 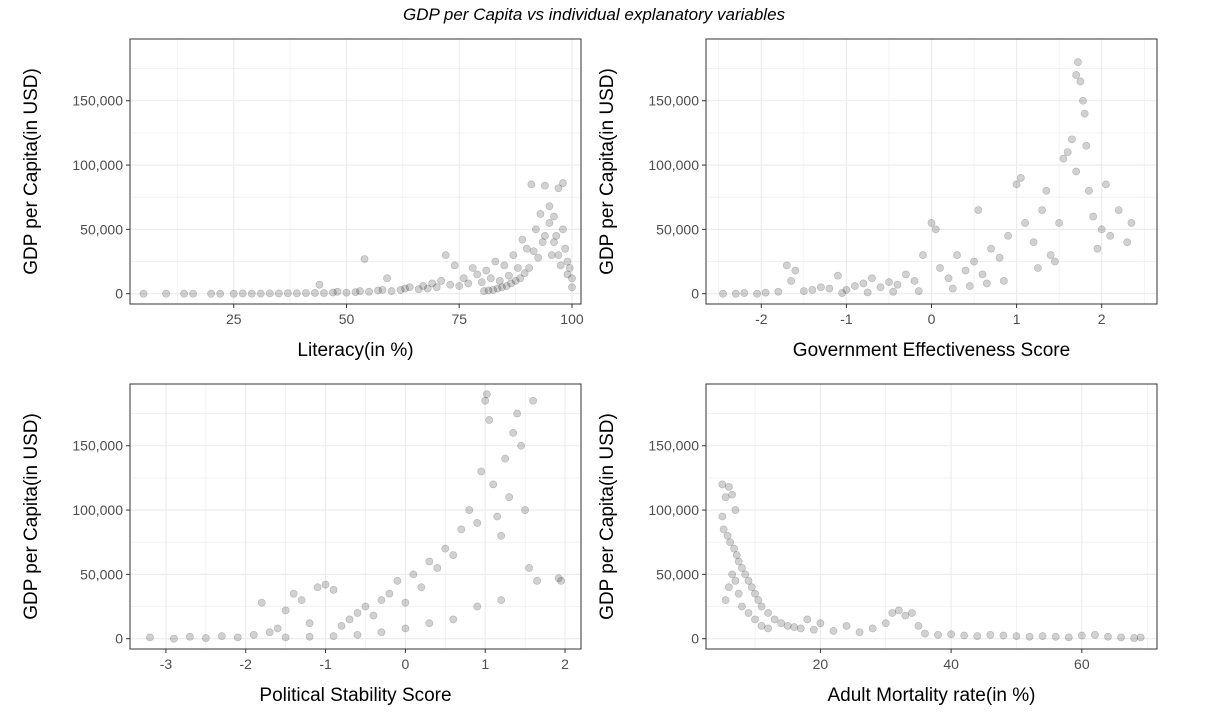 I want to click on x-tick-label: -3, so click(x=166, y=664).